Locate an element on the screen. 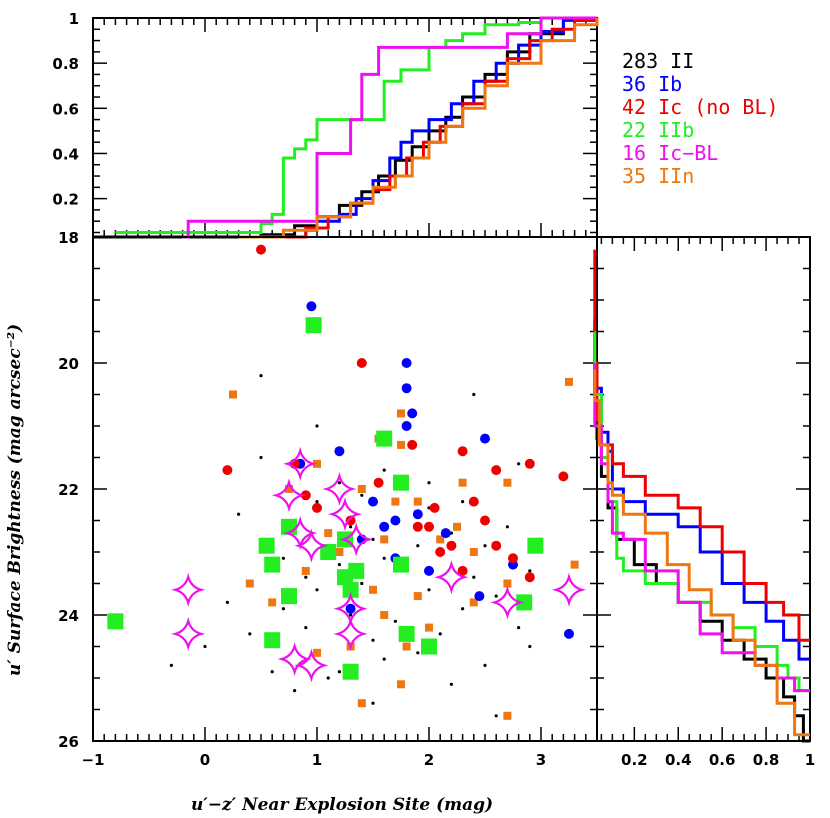 This screenshot has height=818, width=830. right-x-tick-label: 0.6 is located at coordinates (722, 760).